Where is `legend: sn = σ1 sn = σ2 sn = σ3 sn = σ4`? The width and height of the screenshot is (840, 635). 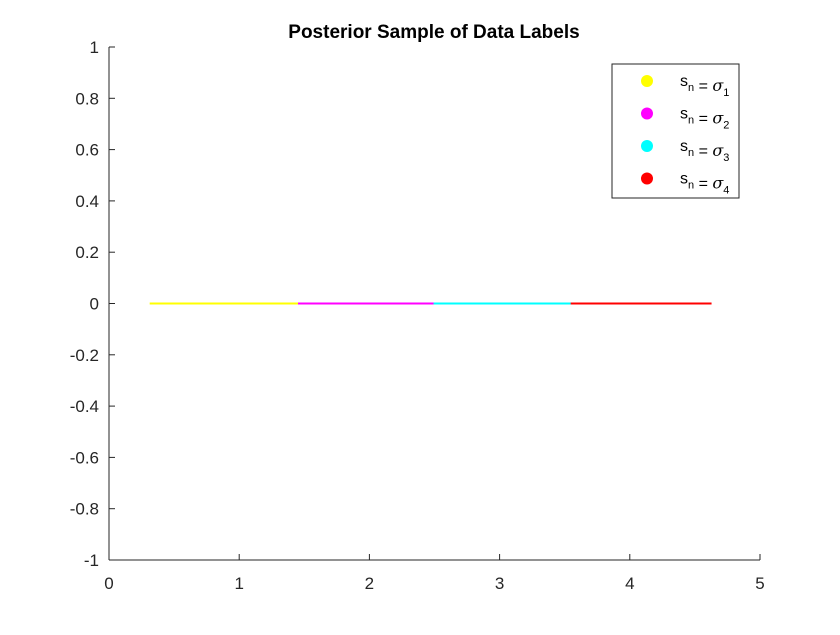
legend: sn = σ1 sn = σ2 sn = σ3 sn = σ4 is located at coordinates (675, 131).